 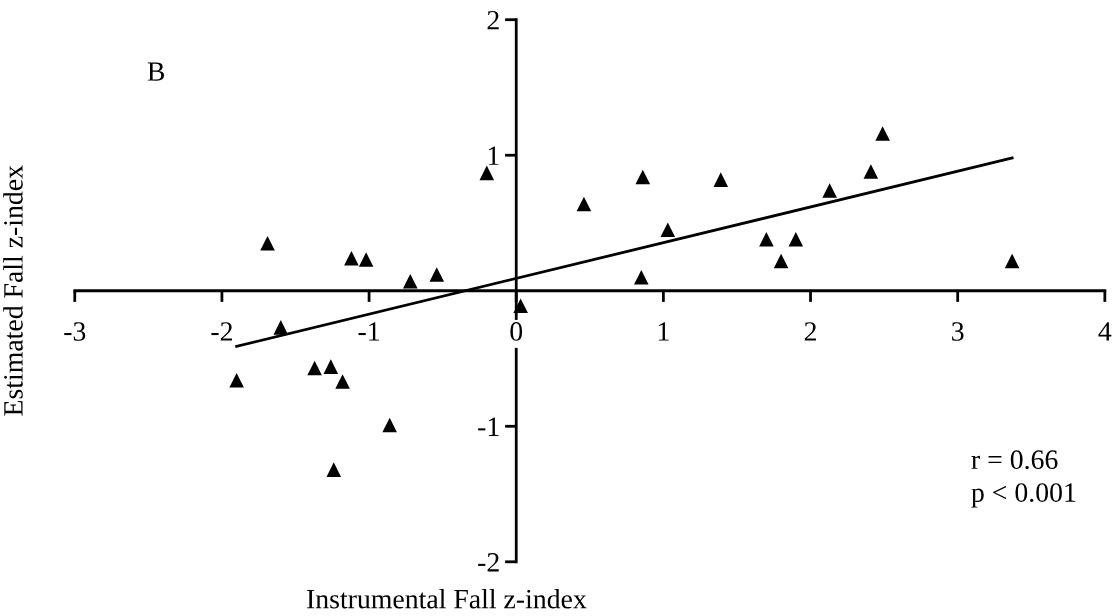 What do you see at coordinates (13, 290) in the screenshot?
I see `y-axis-title: Estimated Fall z-index` at bounding box center [13, 290].